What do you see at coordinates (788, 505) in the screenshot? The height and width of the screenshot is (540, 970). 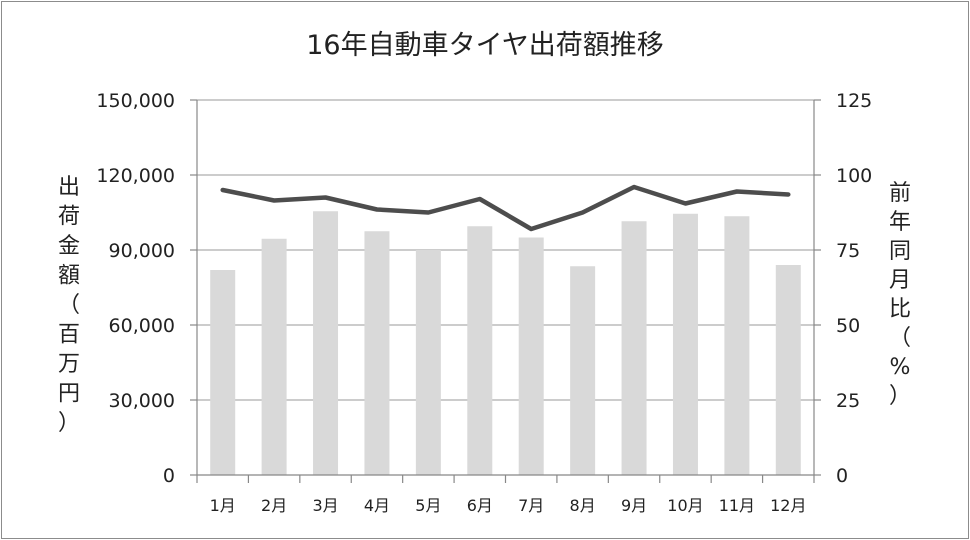 I see `x-tick-label: 12月` at bounding box center [788, 505].